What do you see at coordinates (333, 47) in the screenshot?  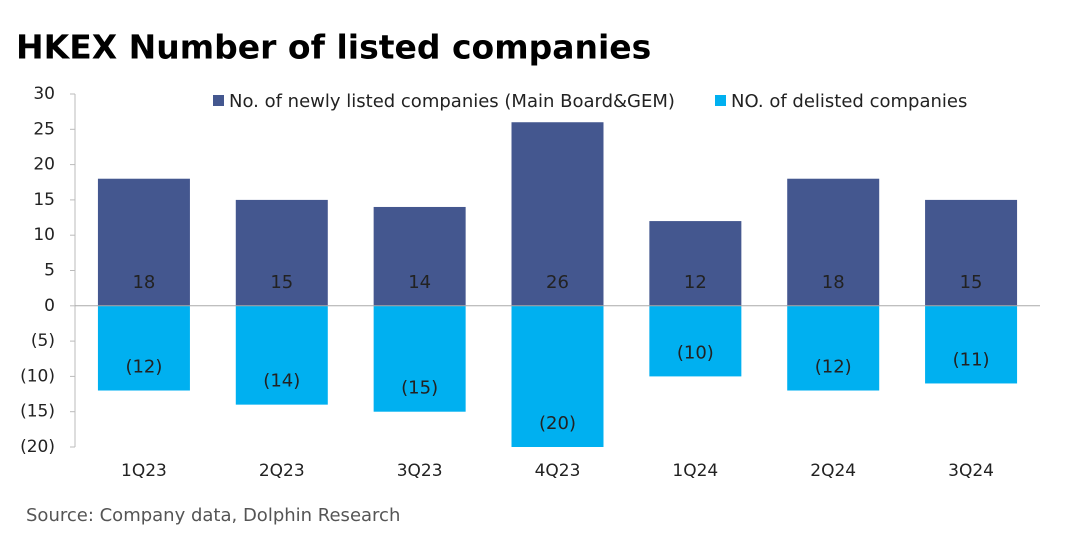 I see `chart-title: HKEX Number of listed companies` at bounding box center [333, 47].